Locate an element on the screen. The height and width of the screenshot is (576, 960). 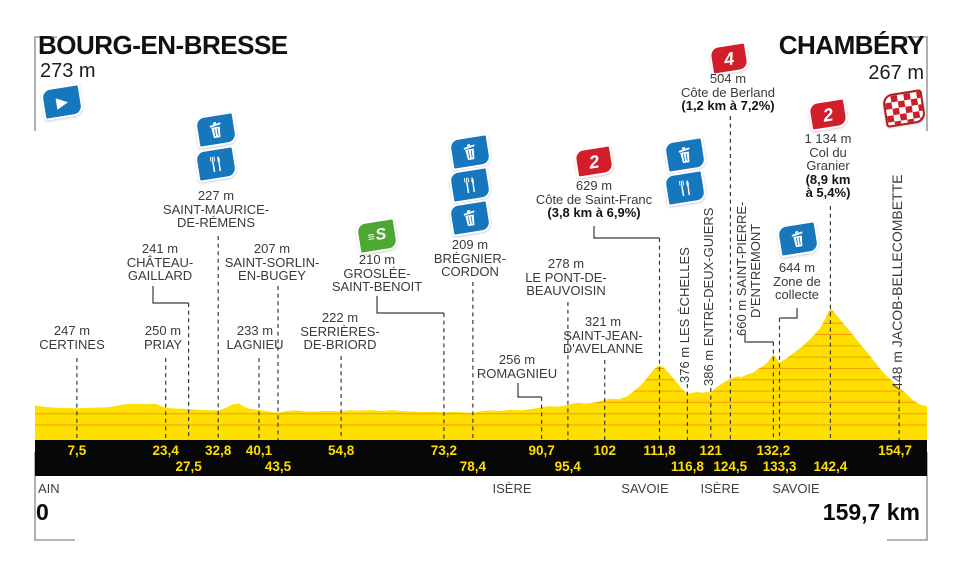
category-number: 4 is located at coordinates (729, 58).